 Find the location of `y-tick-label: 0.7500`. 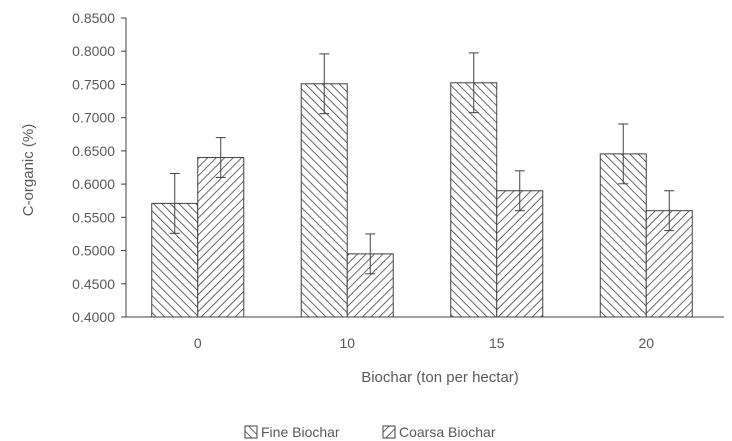

y-tick-label: 0.7500 is located at coordinates (93, 84).